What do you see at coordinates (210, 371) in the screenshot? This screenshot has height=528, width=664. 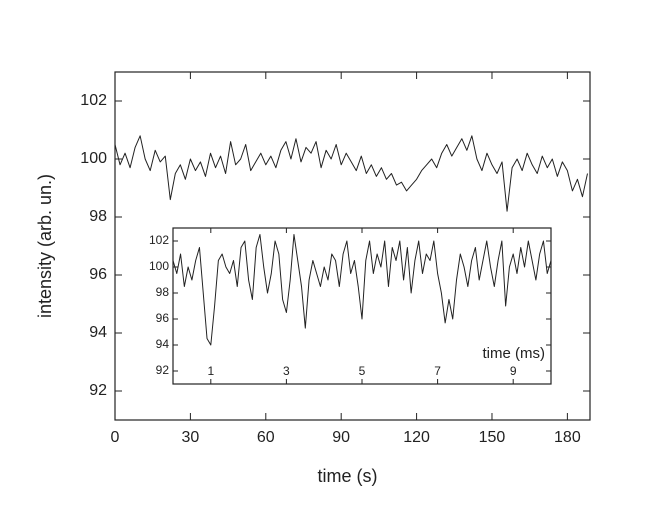 I see `x-tick-label: 1` at bounding box center [210, 371].